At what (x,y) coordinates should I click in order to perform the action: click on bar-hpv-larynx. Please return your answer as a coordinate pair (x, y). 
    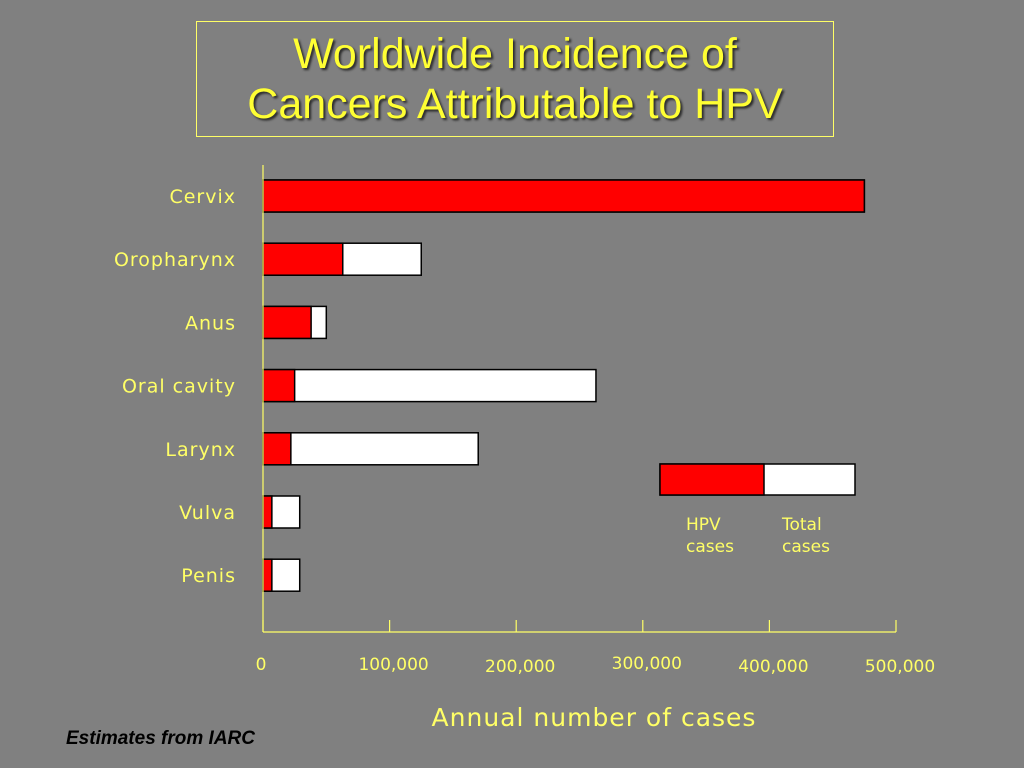
    Looking at the image, I should click on (277, 449).